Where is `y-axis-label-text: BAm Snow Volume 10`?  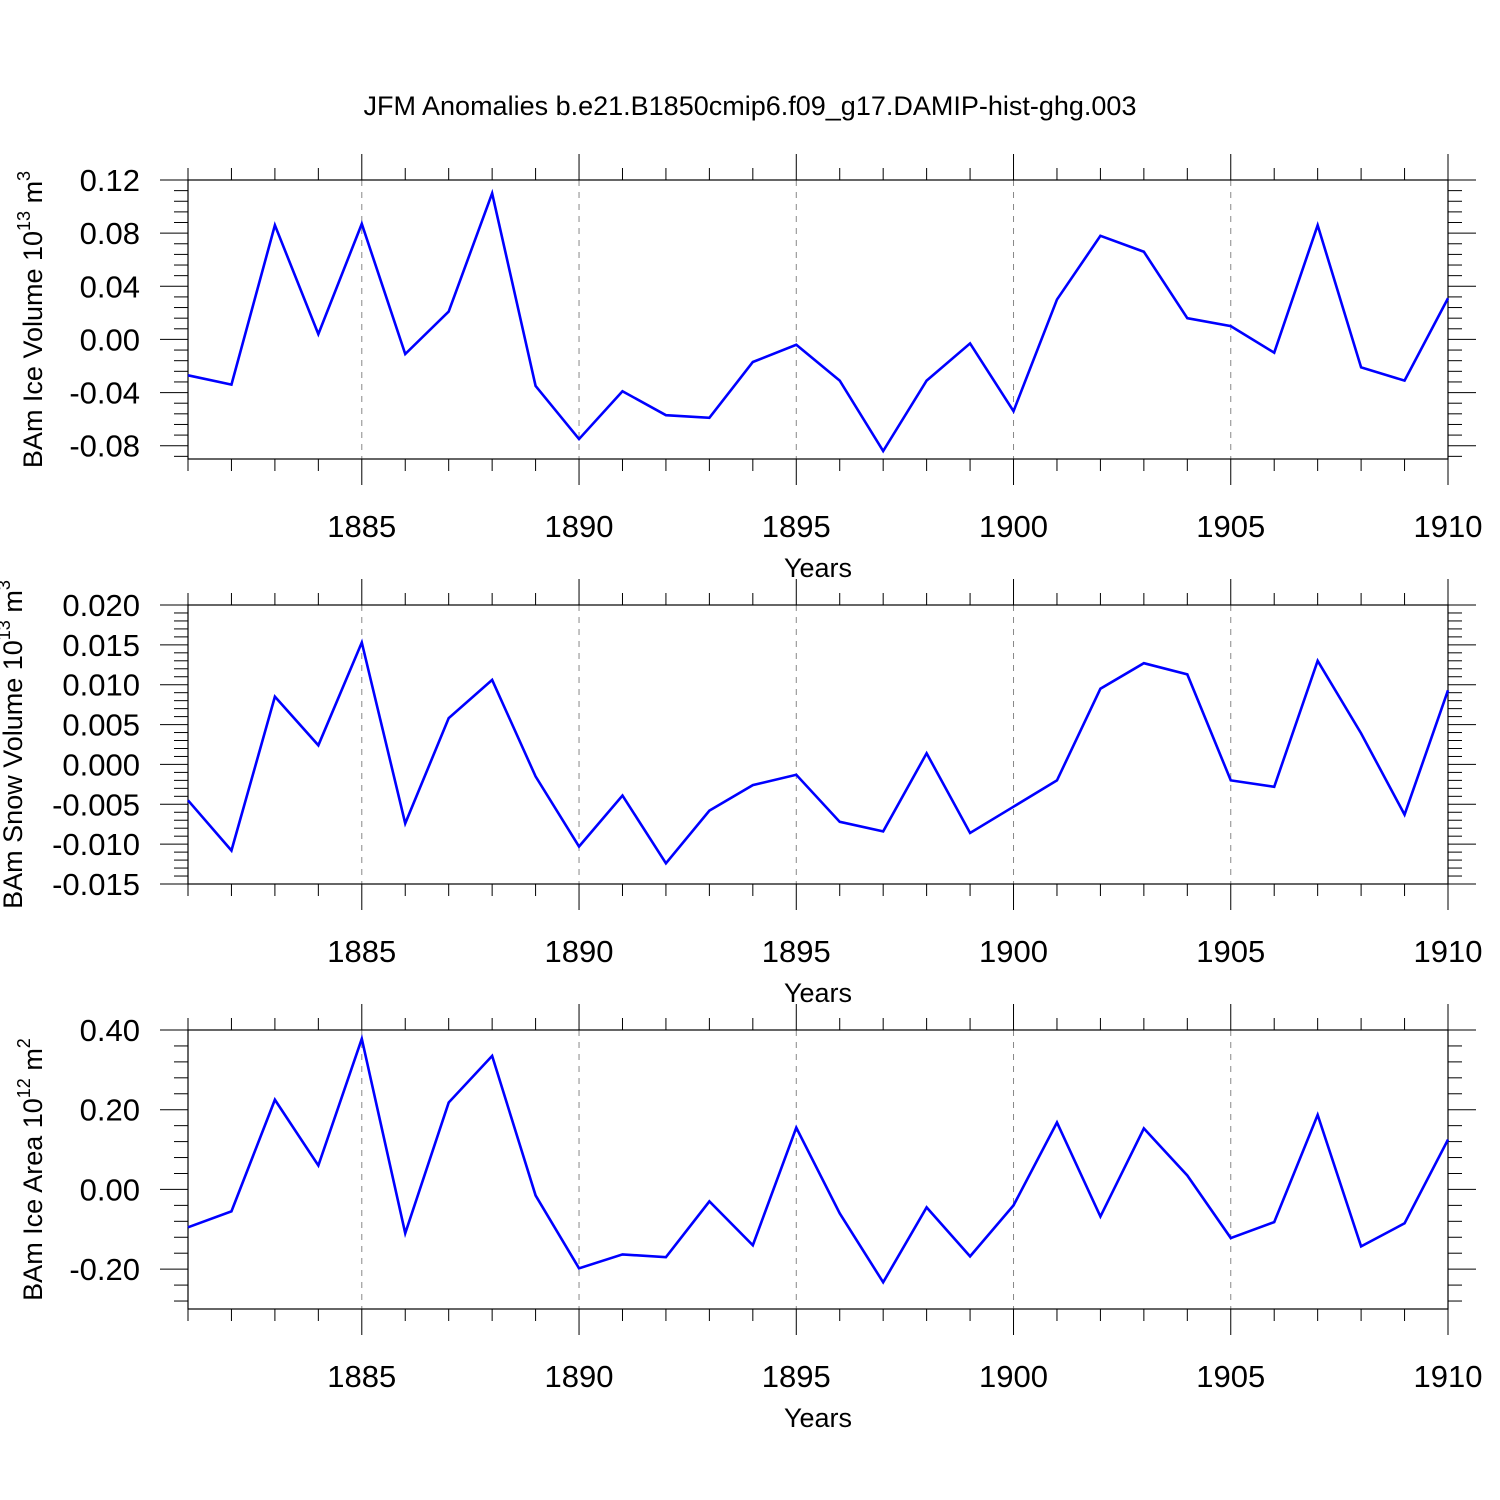 y-axis-label-text: BAm Snow Volume 10 is located at coordinates (14, 774).